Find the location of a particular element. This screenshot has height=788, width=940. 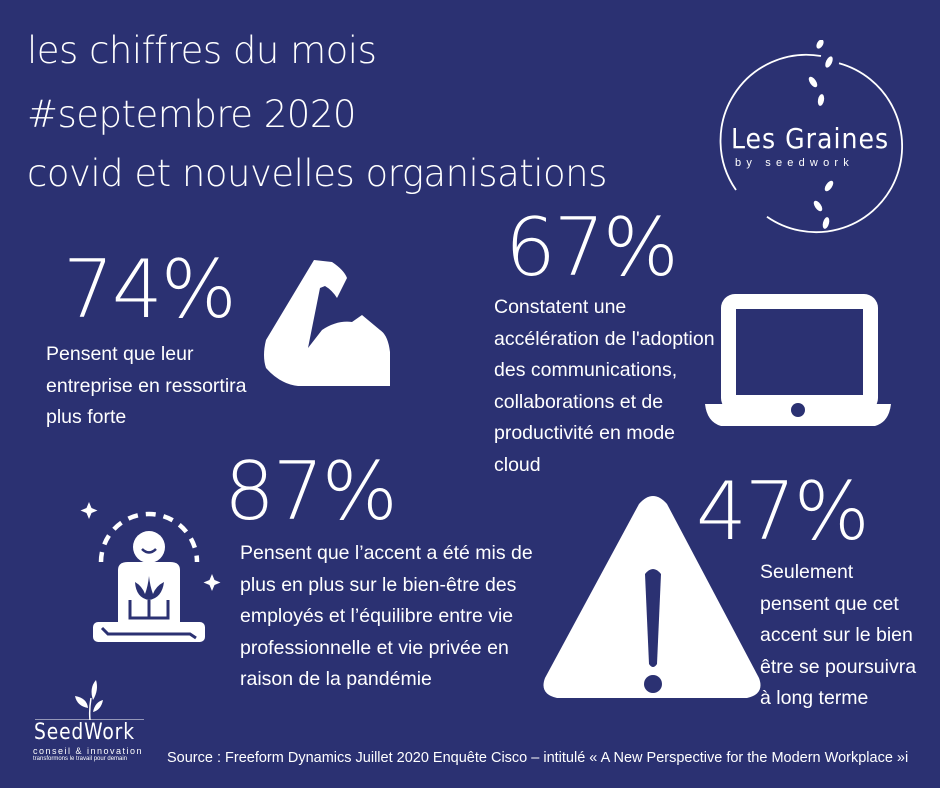

desc-line: accélération de l'adoption is located at coordinates (604, 338).